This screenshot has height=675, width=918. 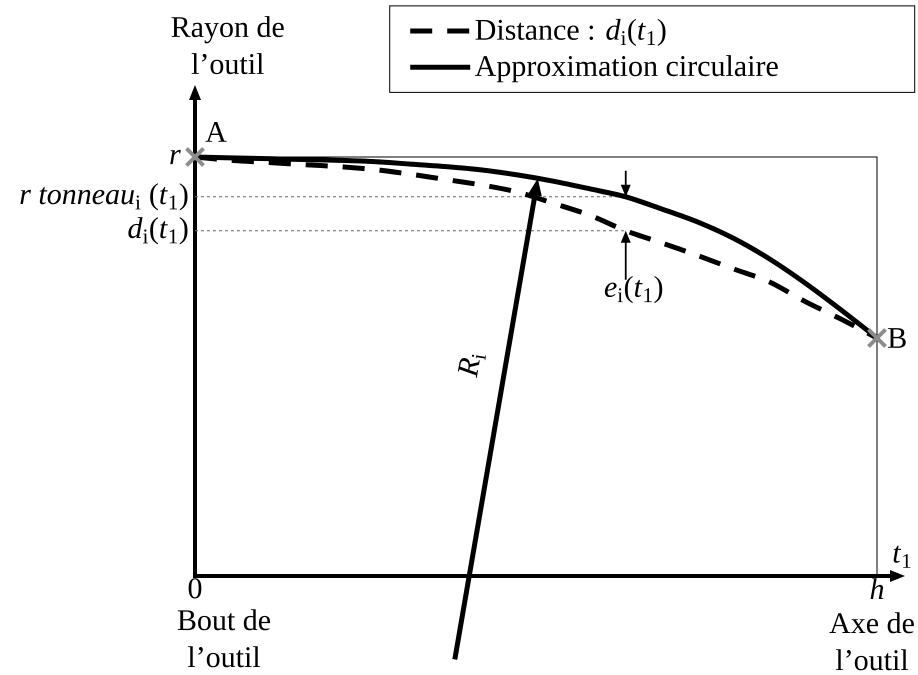 What do you see at coordinates (104, 196) in the screenshot?
I see `text: r tonneau$_{i}$ (t$_{1}$)` at bounding box center [104, 196].